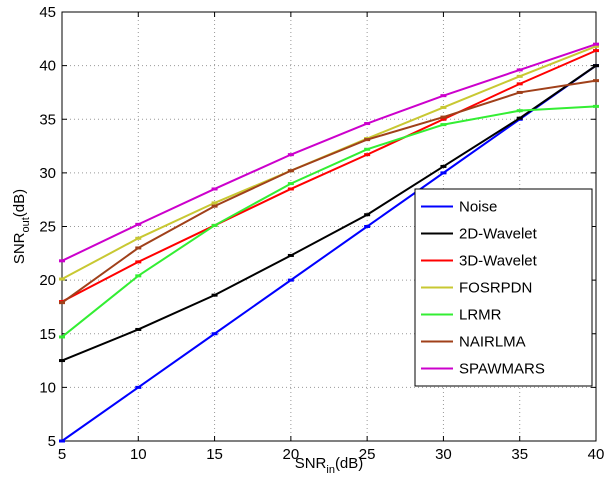 This screenshot has width=616, height=479. What do you see at coordinates (367, 454) in the screenshot?
I see `x-tick-label: 25` at bounding box center [367, 454].